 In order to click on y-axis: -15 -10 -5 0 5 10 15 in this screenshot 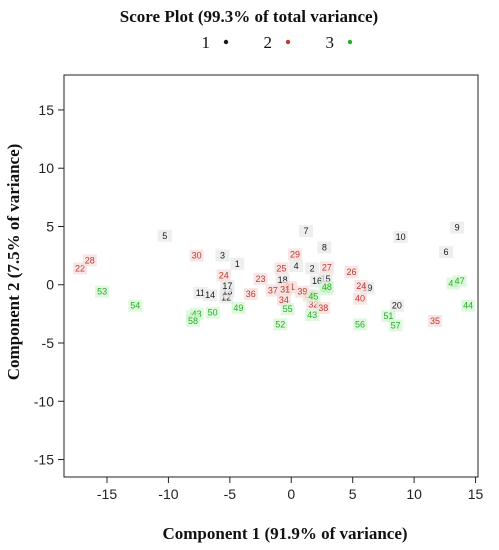, I will do `click(49, 285)`.